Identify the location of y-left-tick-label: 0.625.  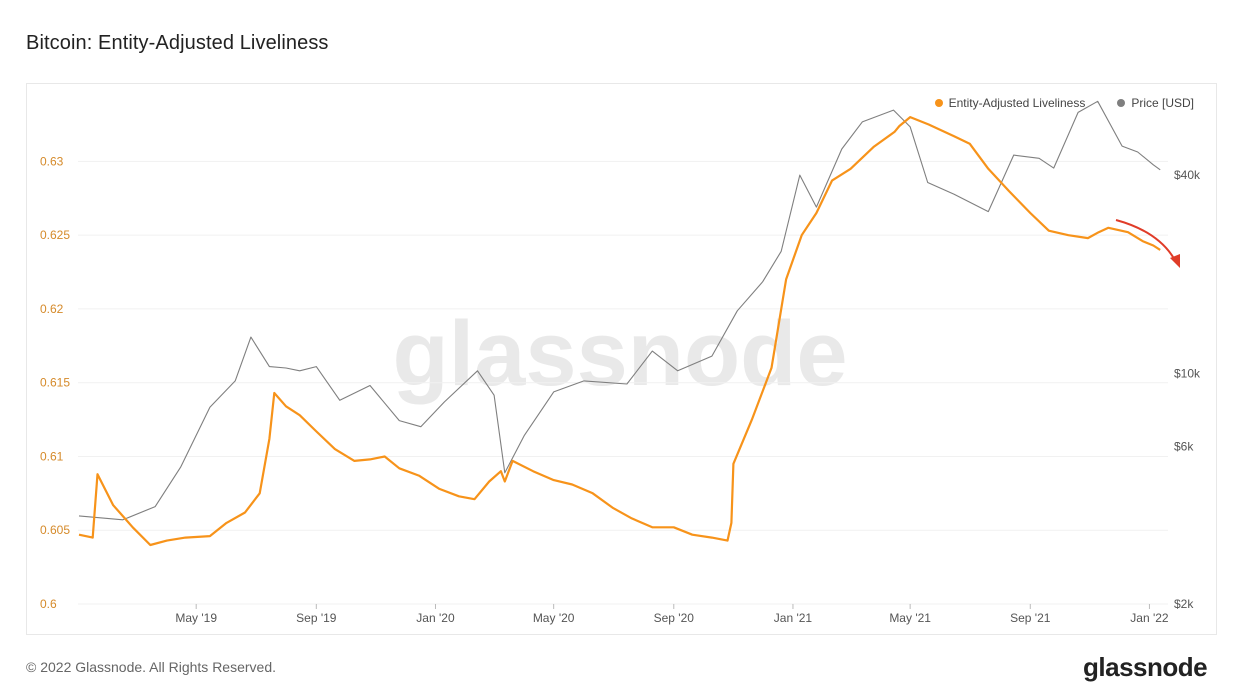
(55, 235).